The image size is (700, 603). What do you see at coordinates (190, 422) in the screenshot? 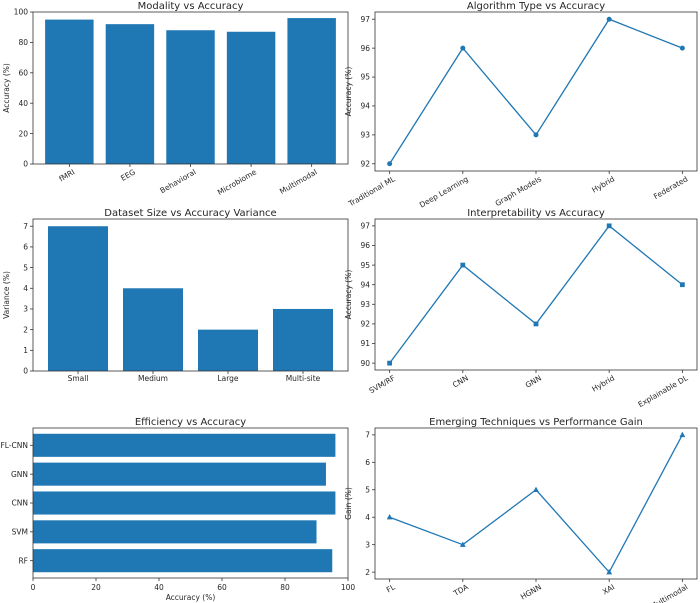
I see `chart-title: Efficiency vs Accuracy` at bounding box center [190, 422].